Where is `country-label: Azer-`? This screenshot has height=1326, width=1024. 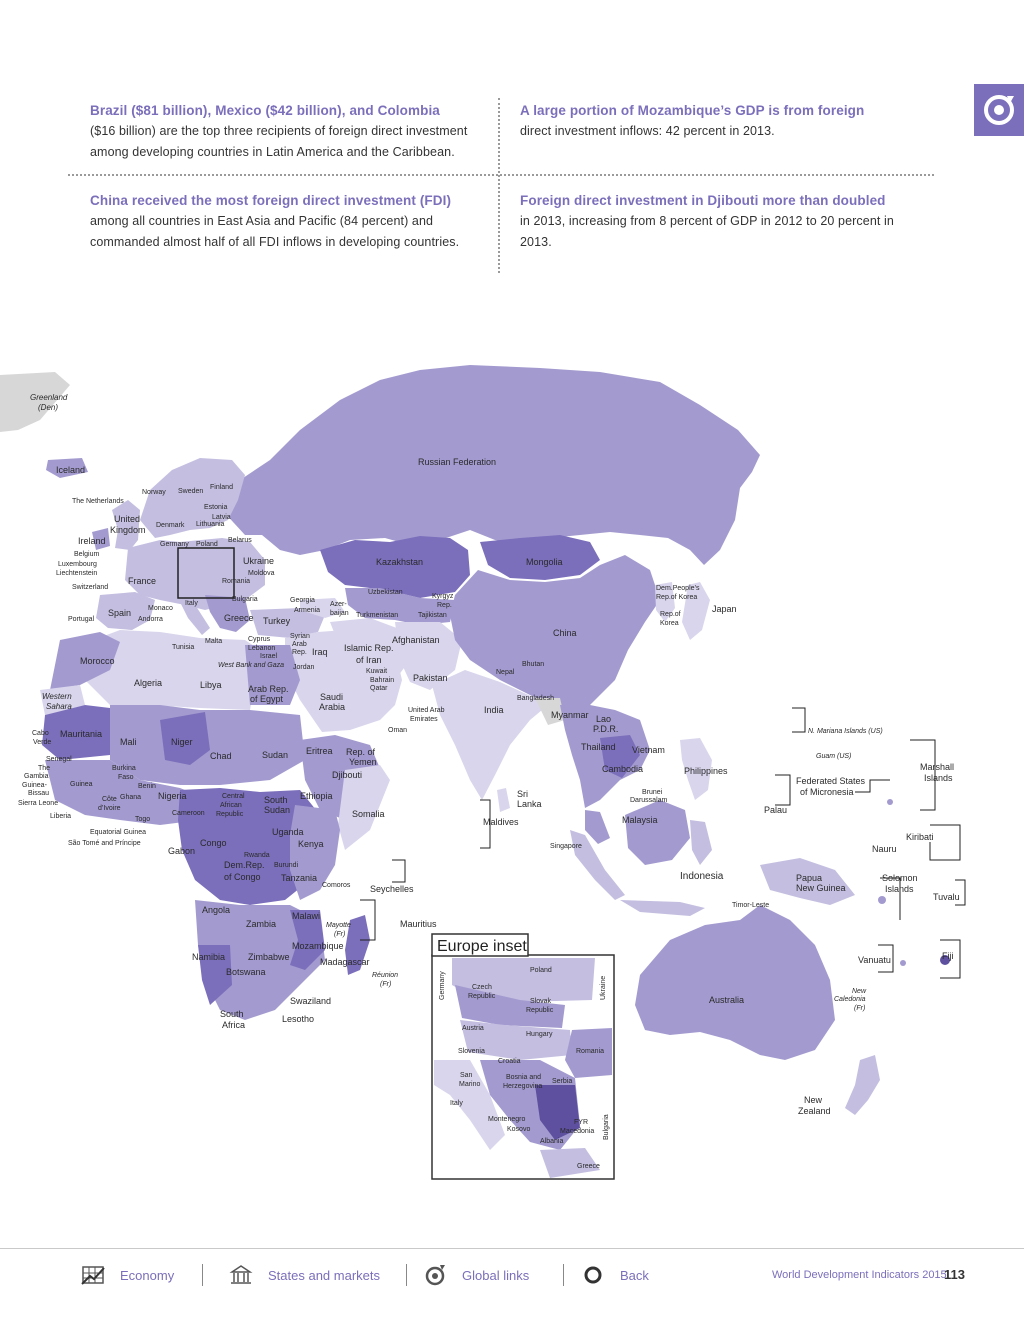 country-label: Azer- is located at coordinates (338, 604).